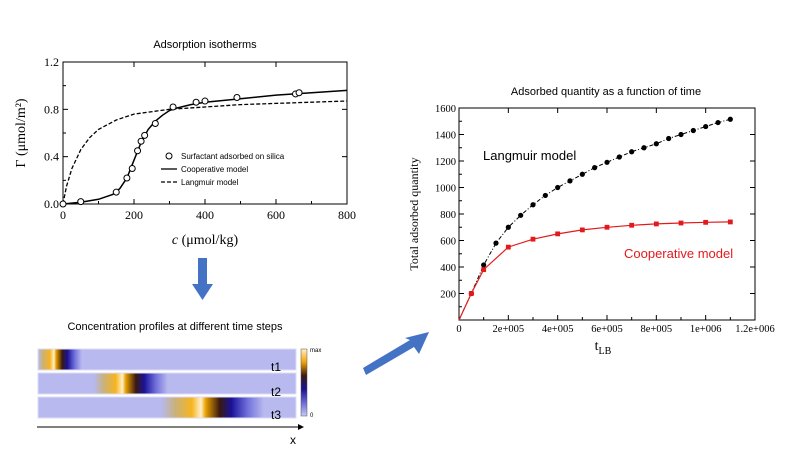 The image size is (800, 450). What do you see at coordinates (205, 45) in the screenshot?
I see `isotherm-chart-title: Adsorption isotherms` at bounding box center [205, 45].